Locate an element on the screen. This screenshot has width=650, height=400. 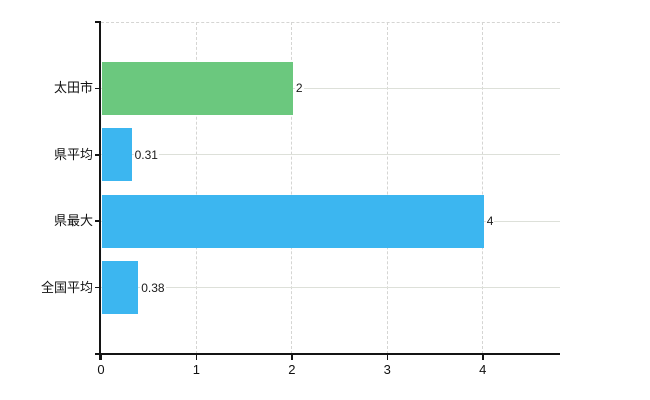
category-label: 全国平均 is located at coordinates (66, 287).